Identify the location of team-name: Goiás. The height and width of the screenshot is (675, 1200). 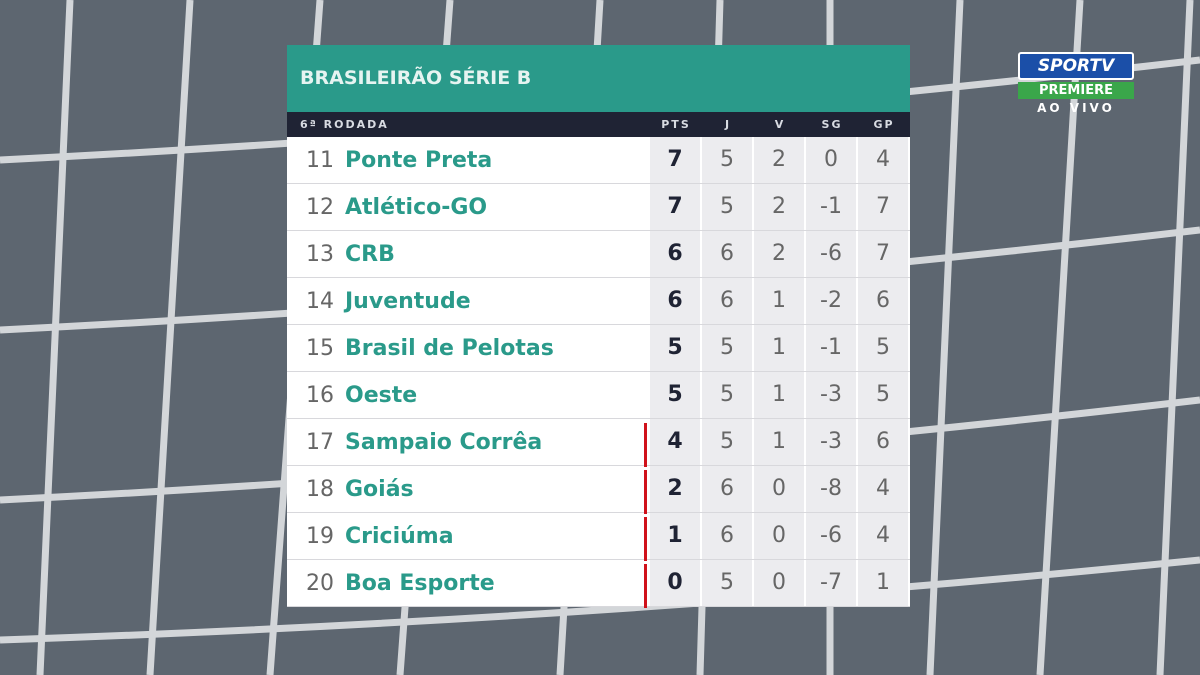
(379, 489).